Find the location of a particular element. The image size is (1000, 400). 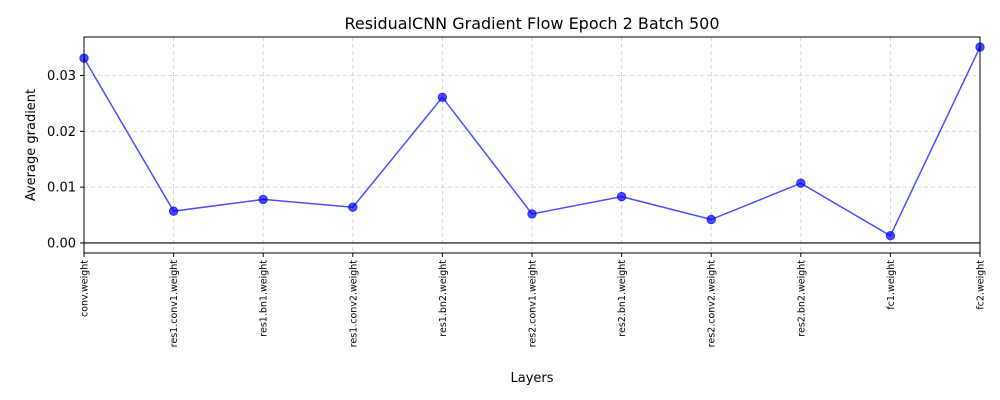

y-axis-label: Average gradient is located at coordinates (31, 145).